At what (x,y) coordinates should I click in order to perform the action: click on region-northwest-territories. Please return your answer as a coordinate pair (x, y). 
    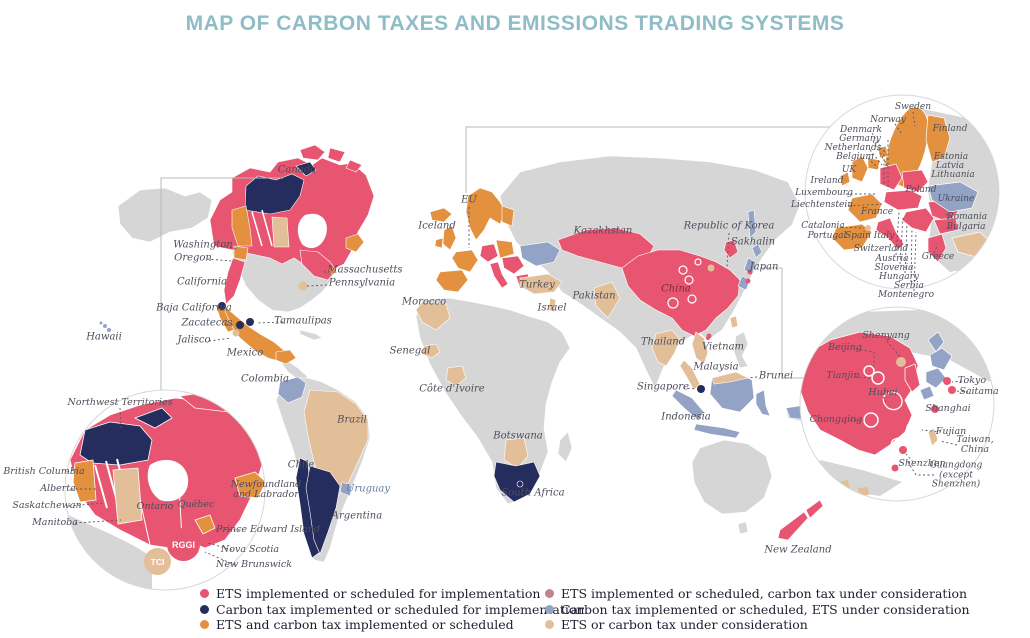
    Looking at the image, I should click on (274, 194).